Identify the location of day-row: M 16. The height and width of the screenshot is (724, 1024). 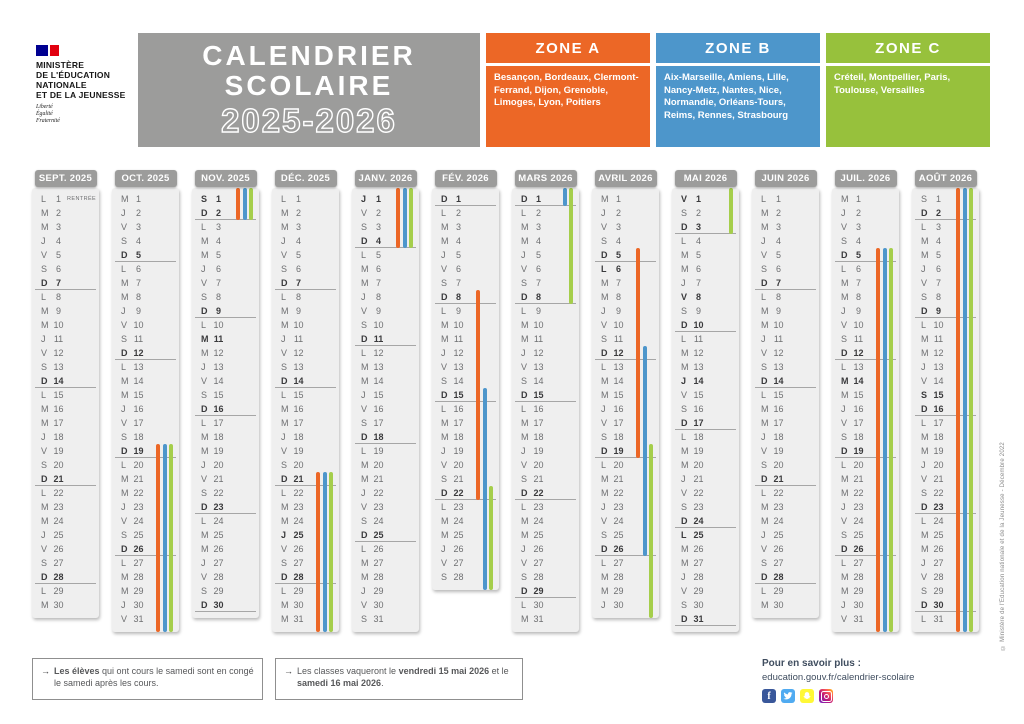
(65, 409).